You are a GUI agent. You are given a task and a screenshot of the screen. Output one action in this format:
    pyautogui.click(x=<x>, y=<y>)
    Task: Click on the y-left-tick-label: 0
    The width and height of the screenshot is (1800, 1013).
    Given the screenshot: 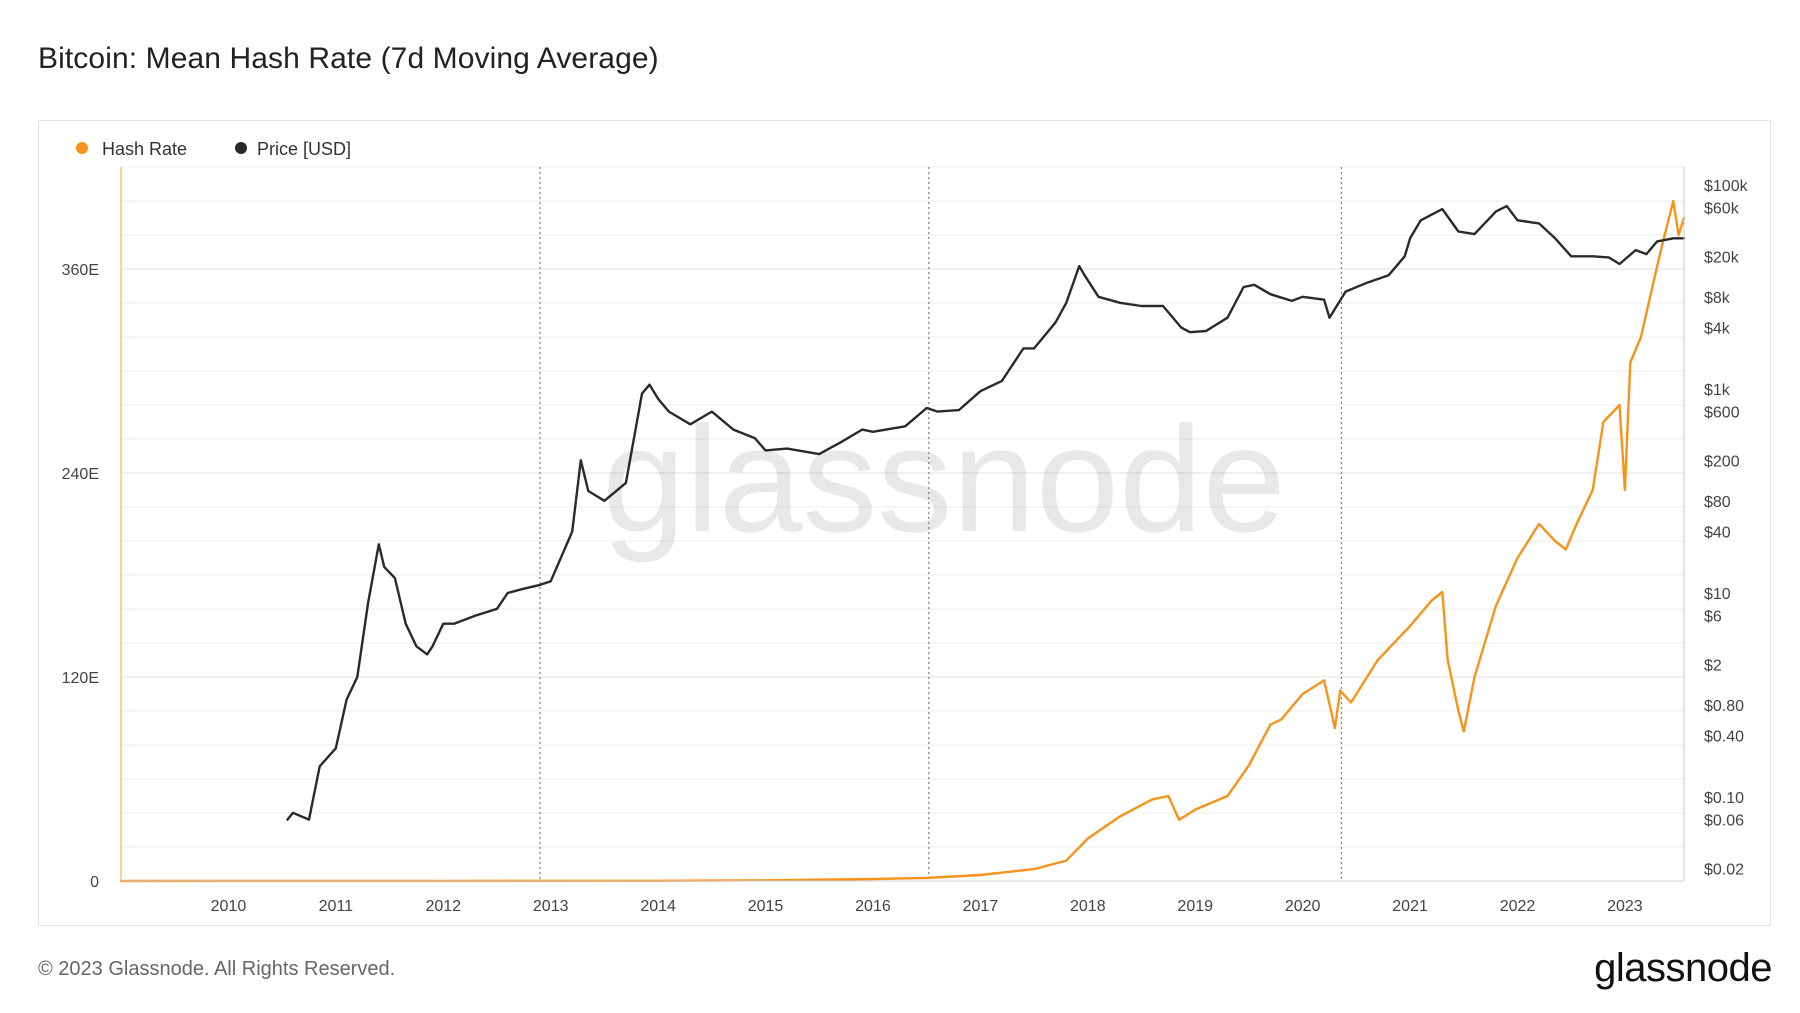 What is the action you would take?
    pyautogui.click(x=94, y=882)
    